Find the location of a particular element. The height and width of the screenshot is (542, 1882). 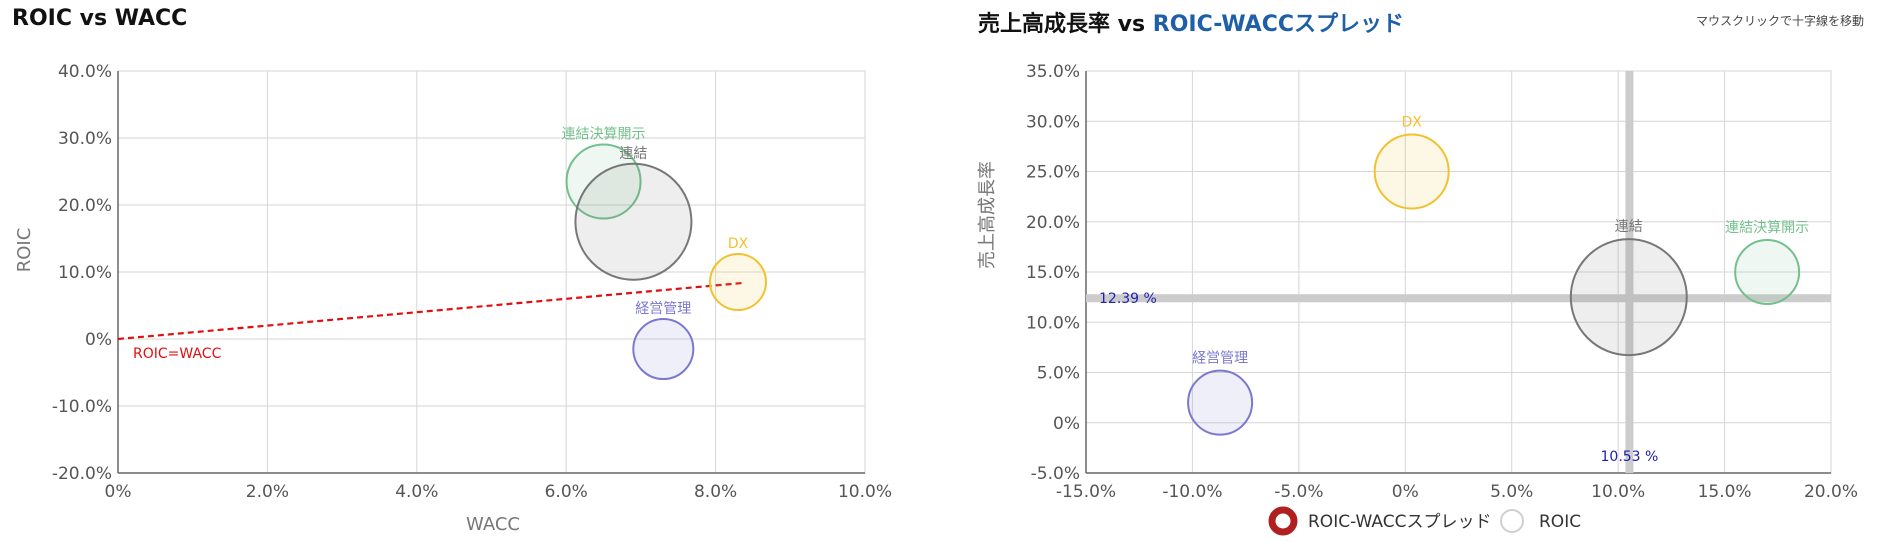

x-tick-label: -10.0% is located at coordinates (1192, 492).